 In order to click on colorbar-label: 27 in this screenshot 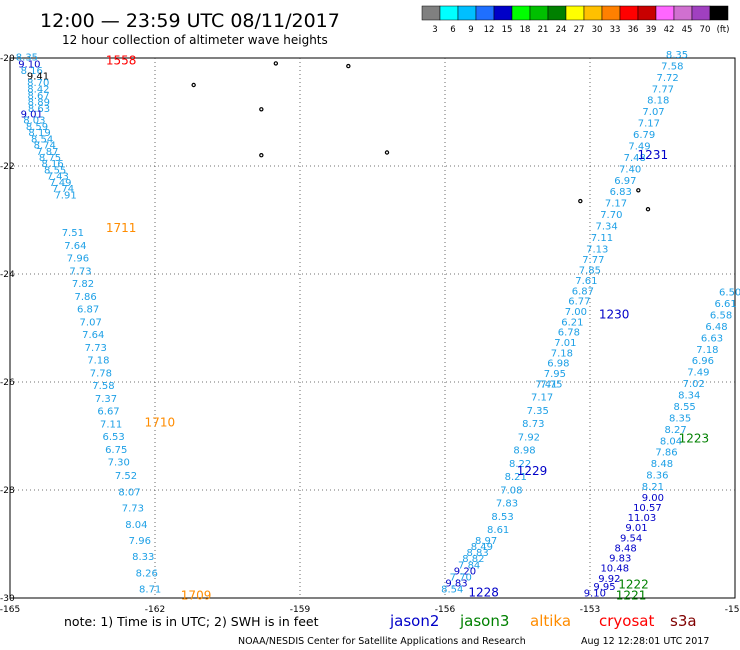, I will do `click(579, 30)`.